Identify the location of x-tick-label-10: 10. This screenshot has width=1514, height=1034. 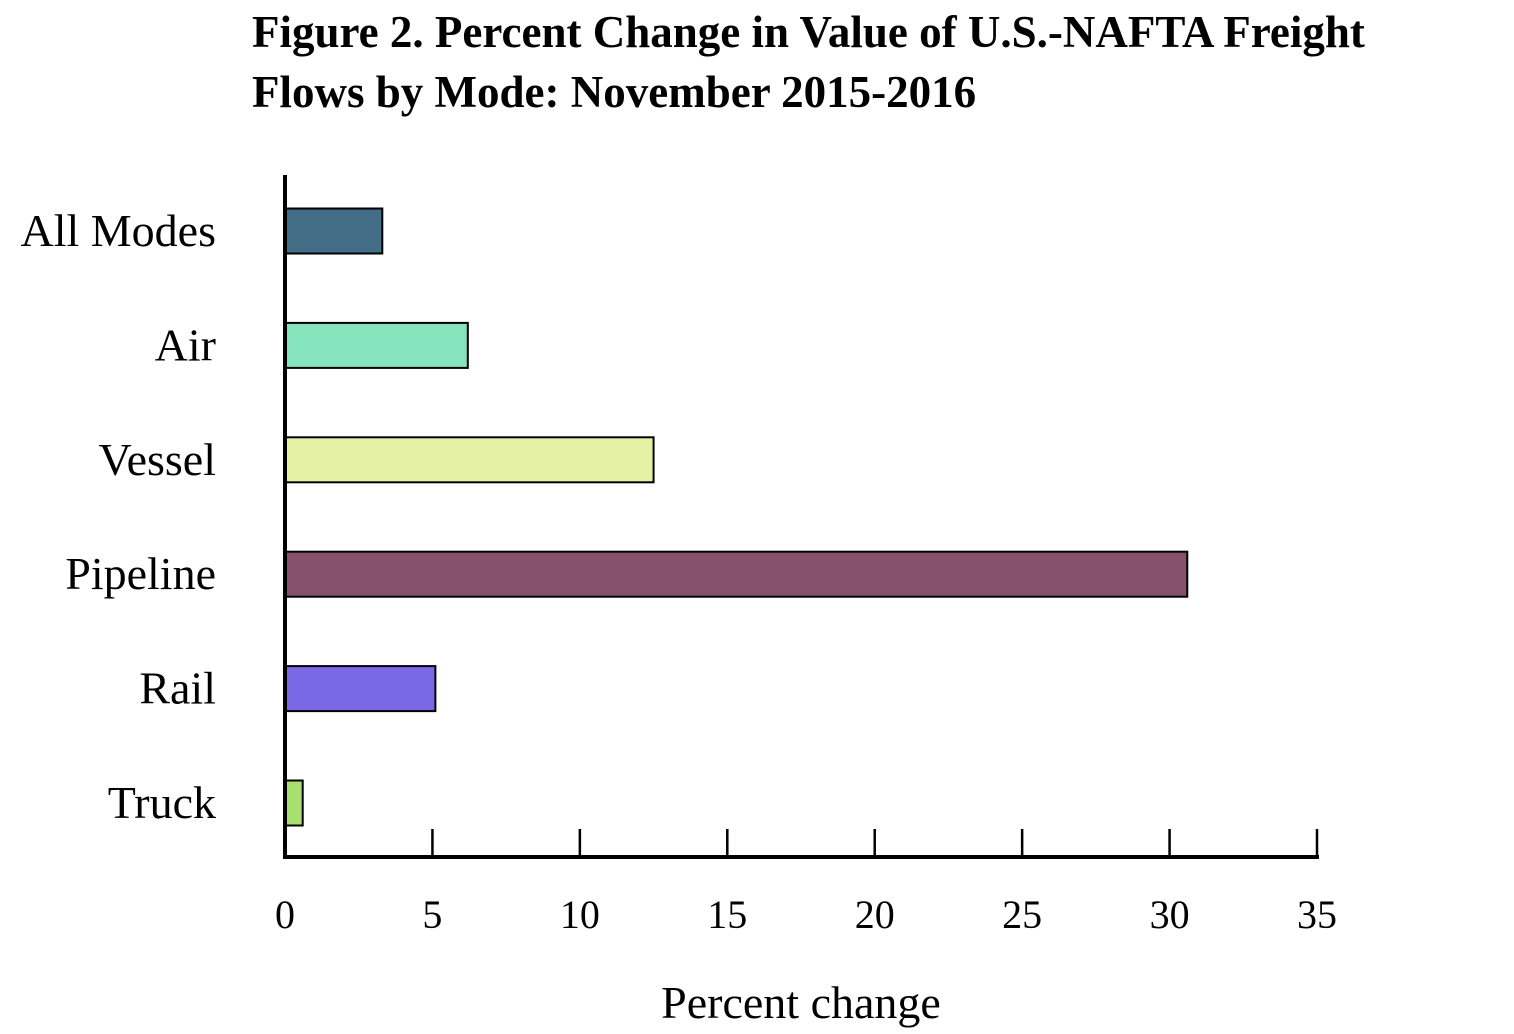
(580, 914).